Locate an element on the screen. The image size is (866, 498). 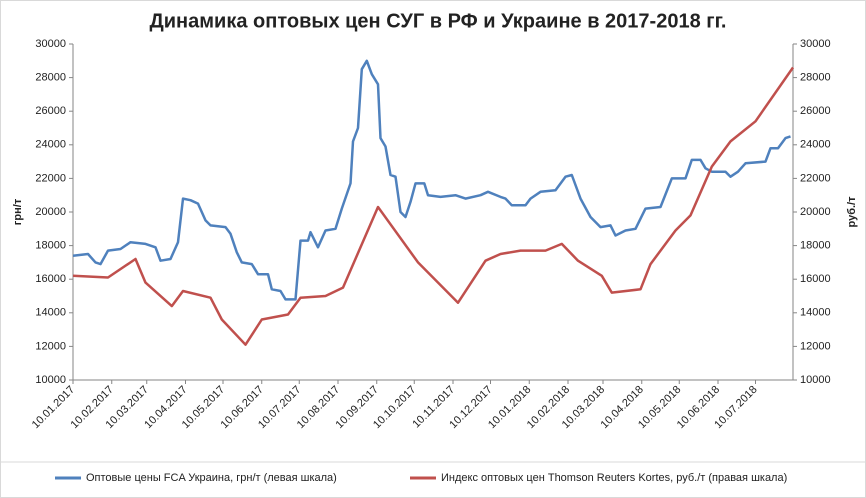
y2-tick-label: 28000 is located at coordinates (815, 78).